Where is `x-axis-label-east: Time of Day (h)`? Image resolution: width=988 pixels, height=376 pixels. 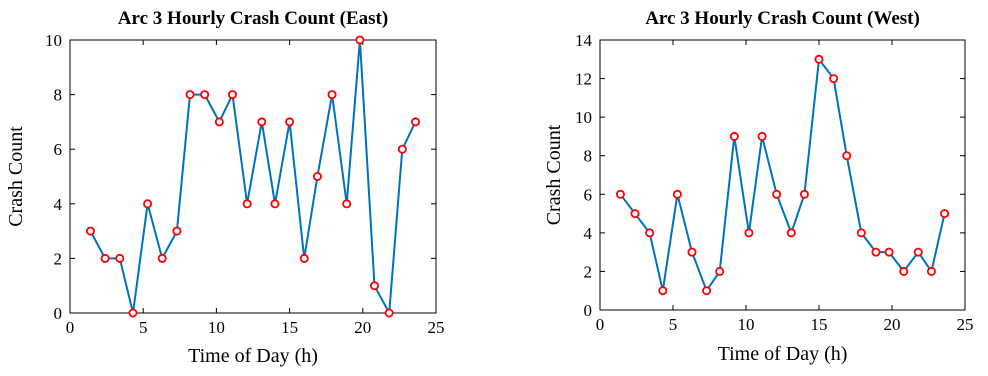
x-axis-label-east: Time of Day (h) is located at coordinates (253, 356).